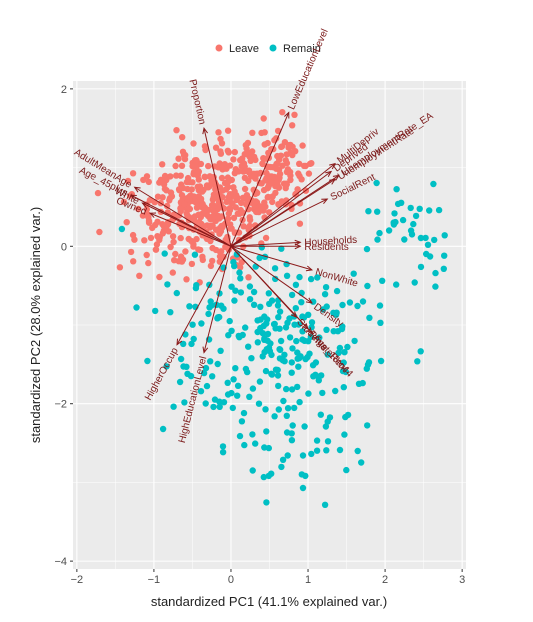  I want to click on y-axis-ticks: −4 −2 0 2, so click(63, 326).